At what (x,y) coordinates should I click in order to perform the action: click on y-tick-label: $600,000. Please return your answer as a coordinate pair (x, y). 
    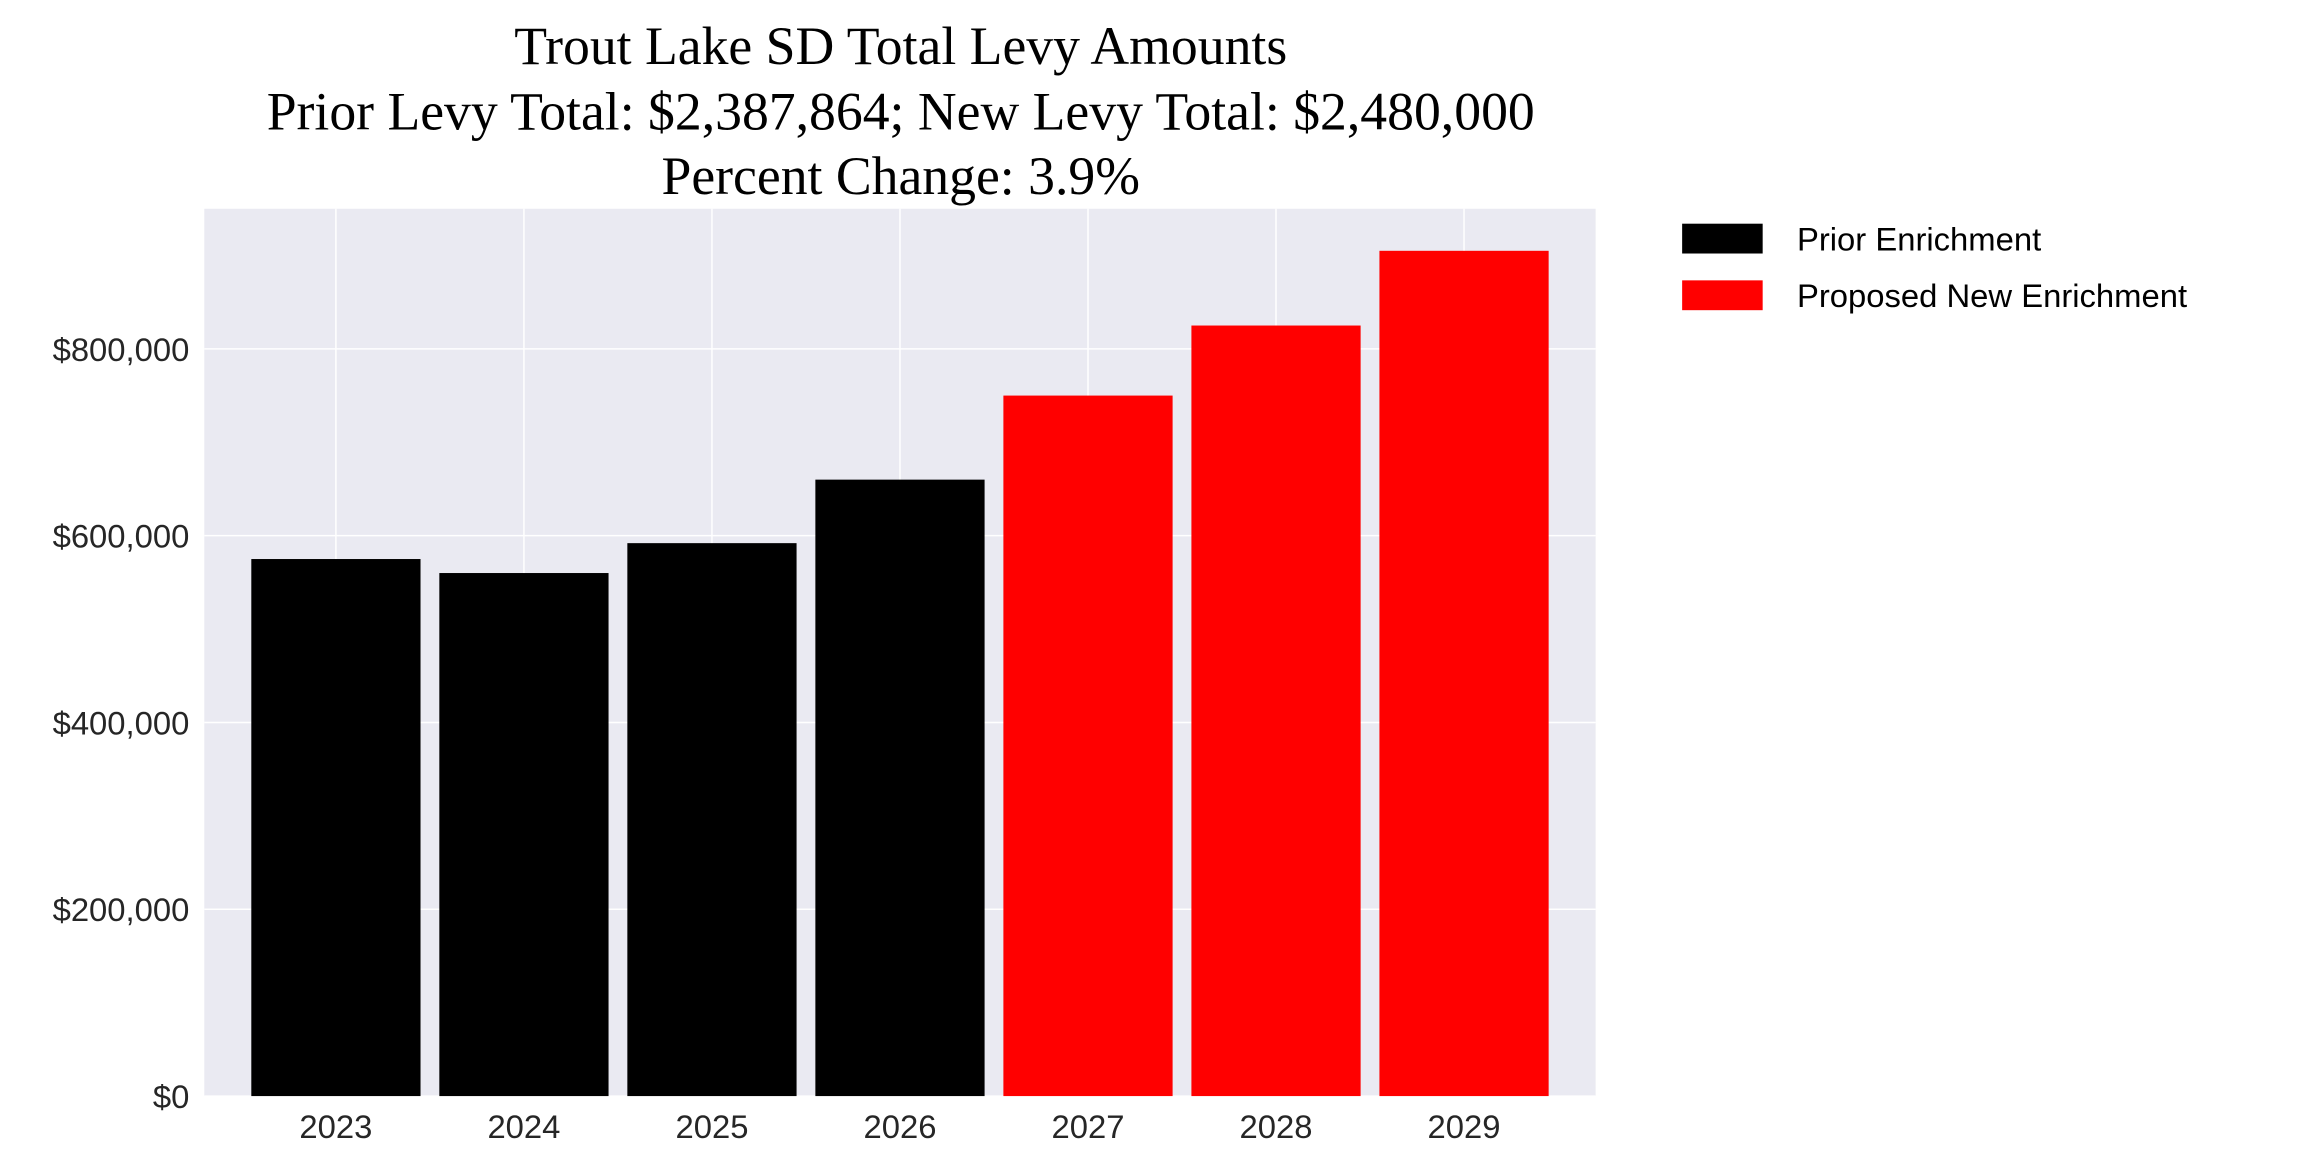
    Looking at the image, I should click on (121, 536).